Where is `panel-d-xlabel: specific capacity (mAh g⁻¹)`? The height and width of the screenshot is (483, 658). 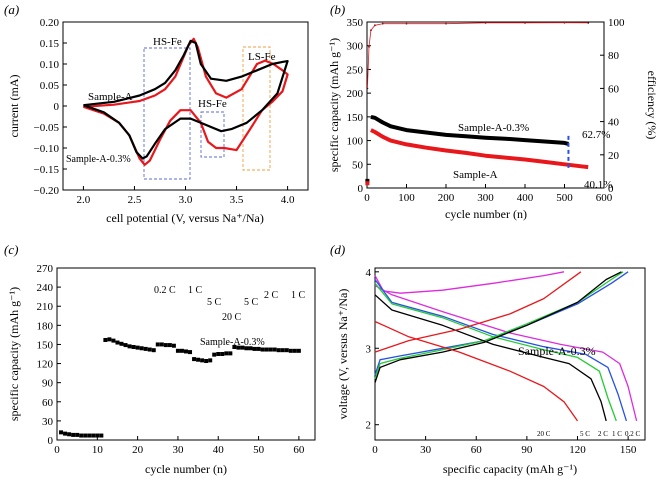
panel-d-xlabel: specific capacity (mAh g⁻¹) is located at coordinates (510, 469).